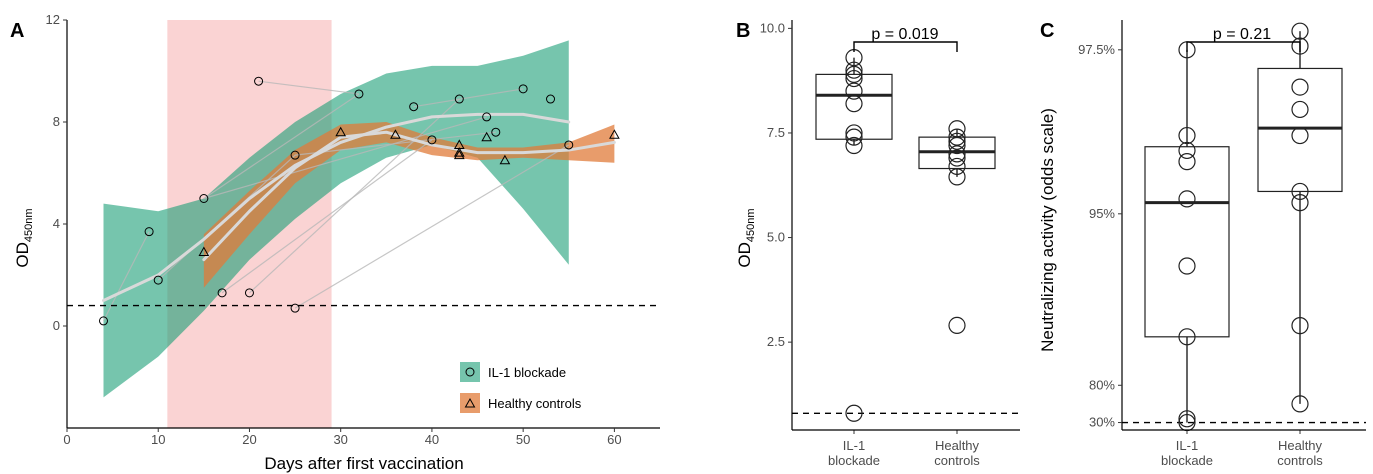  What do you see at coordinates (1187, 460) in the screenshot?
I see `panel-c-category-label-0: blockade` at bounding box center [1187, 460].